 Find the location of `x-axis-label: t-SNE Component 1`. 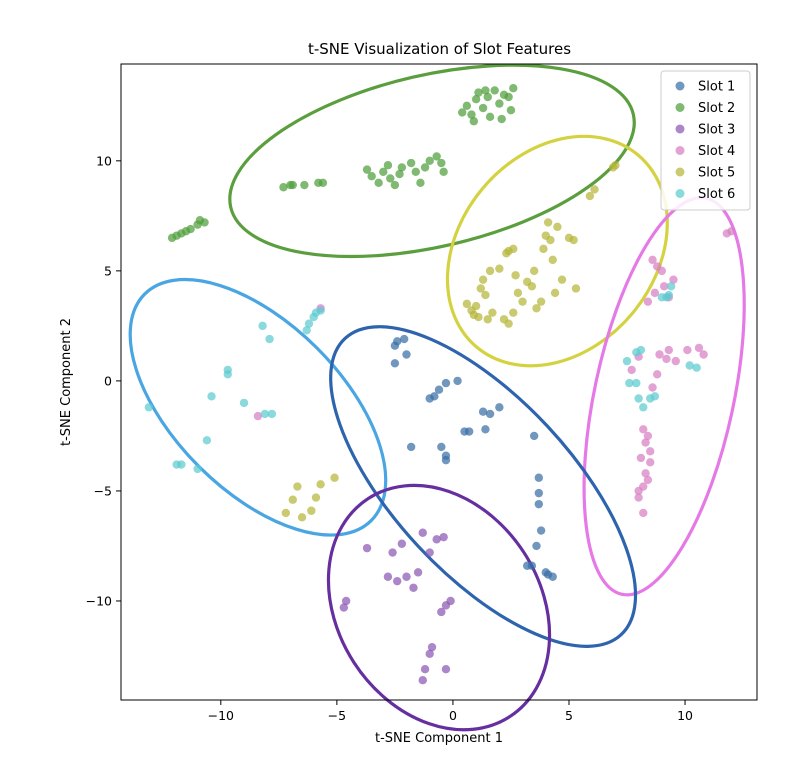

x-axis-label: t-SNE Component 1 is located at coordinates (439, 738).